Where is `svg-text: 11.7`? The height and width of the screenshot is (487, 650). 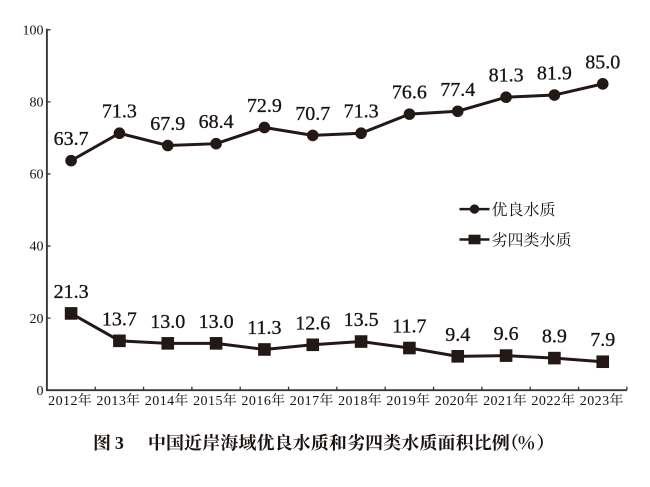 svg-text: 11.7 is located at coordinates (409, 327).